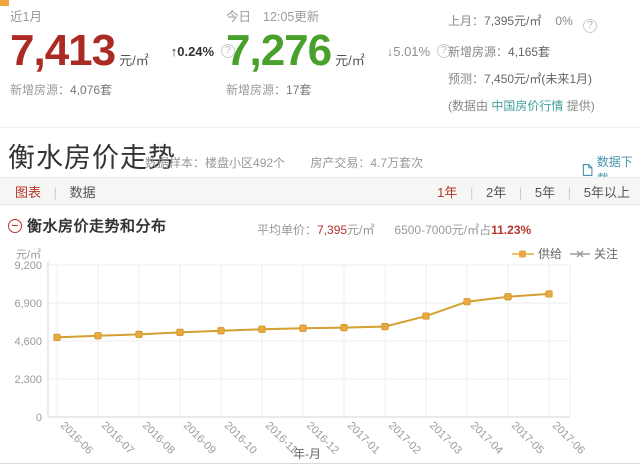 This screenshot has height=464, width=640. I want to click on prev-month-row: 上月：7,395元/㎡ 0% ?, so click(523, 22).